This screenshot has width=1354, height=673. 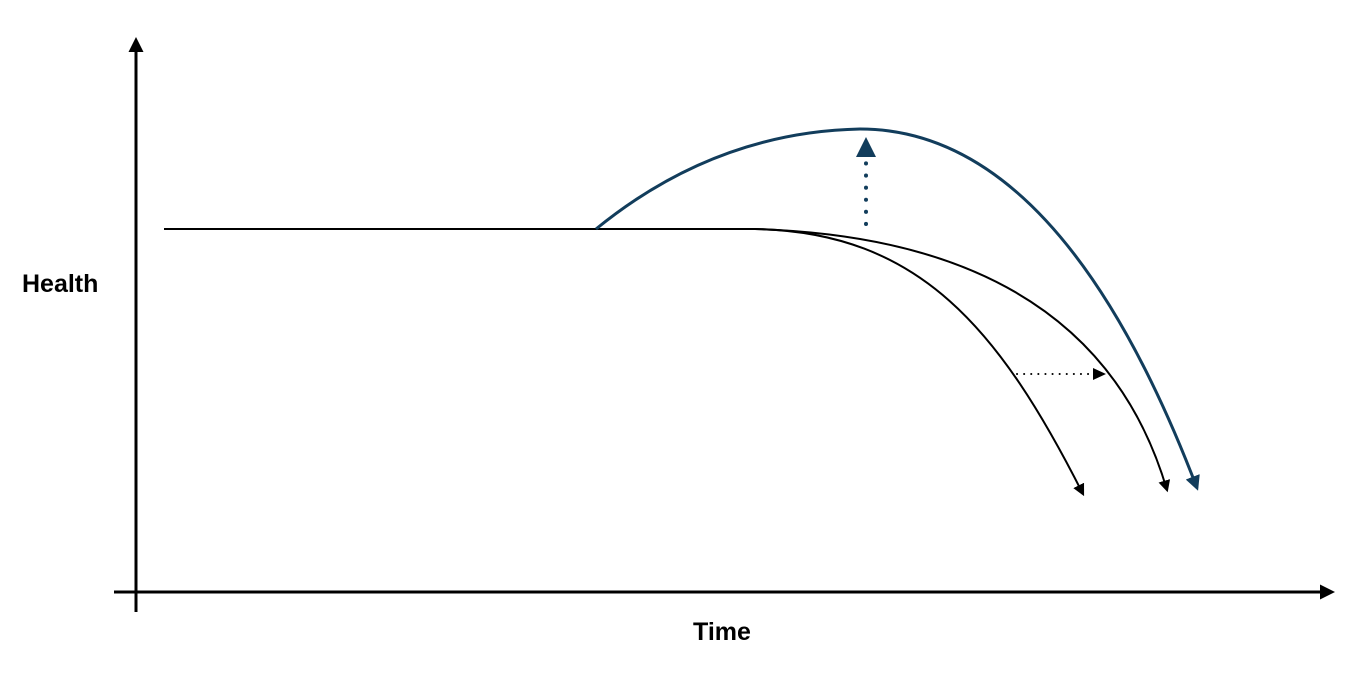 I want to click on delay-shift-arrow-head, so click(x=1099, y=374).